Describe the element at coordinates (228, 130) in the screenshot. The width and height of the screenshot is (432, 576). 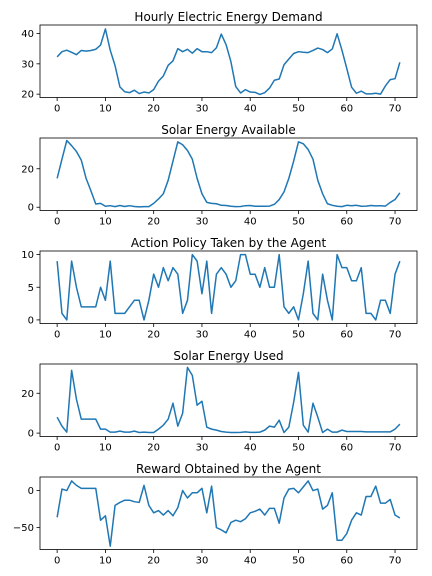
I see `chart-title: Solar Energy Available` at that location.